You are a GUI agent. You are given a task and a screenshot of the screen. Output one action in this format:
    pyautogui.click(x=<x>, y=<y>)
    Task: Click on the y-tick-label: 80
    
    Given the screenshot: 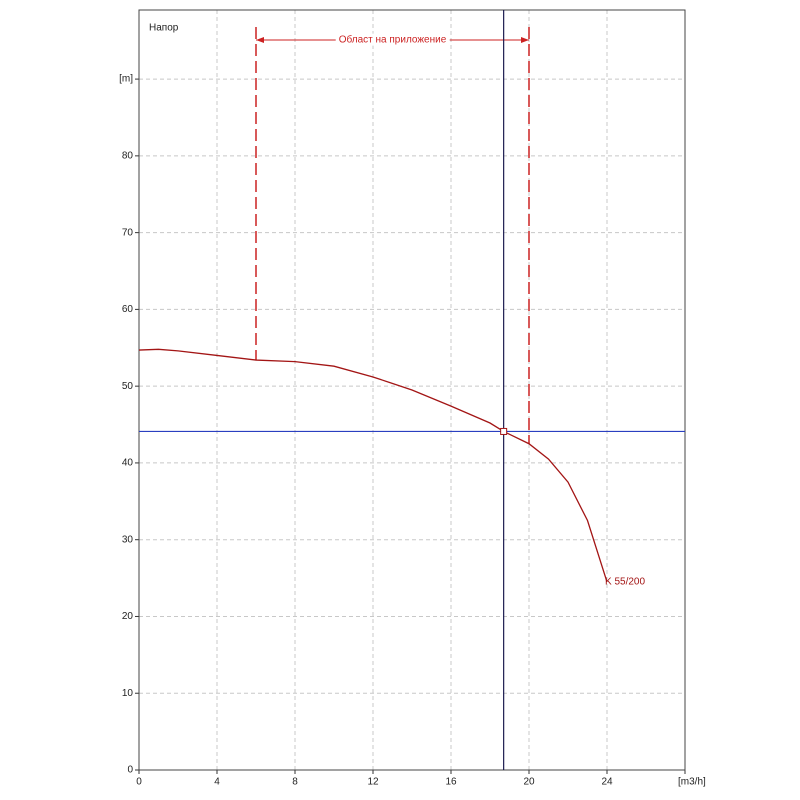 What is the action you would take?
    pyautogui.click(x=128, y=155)
    